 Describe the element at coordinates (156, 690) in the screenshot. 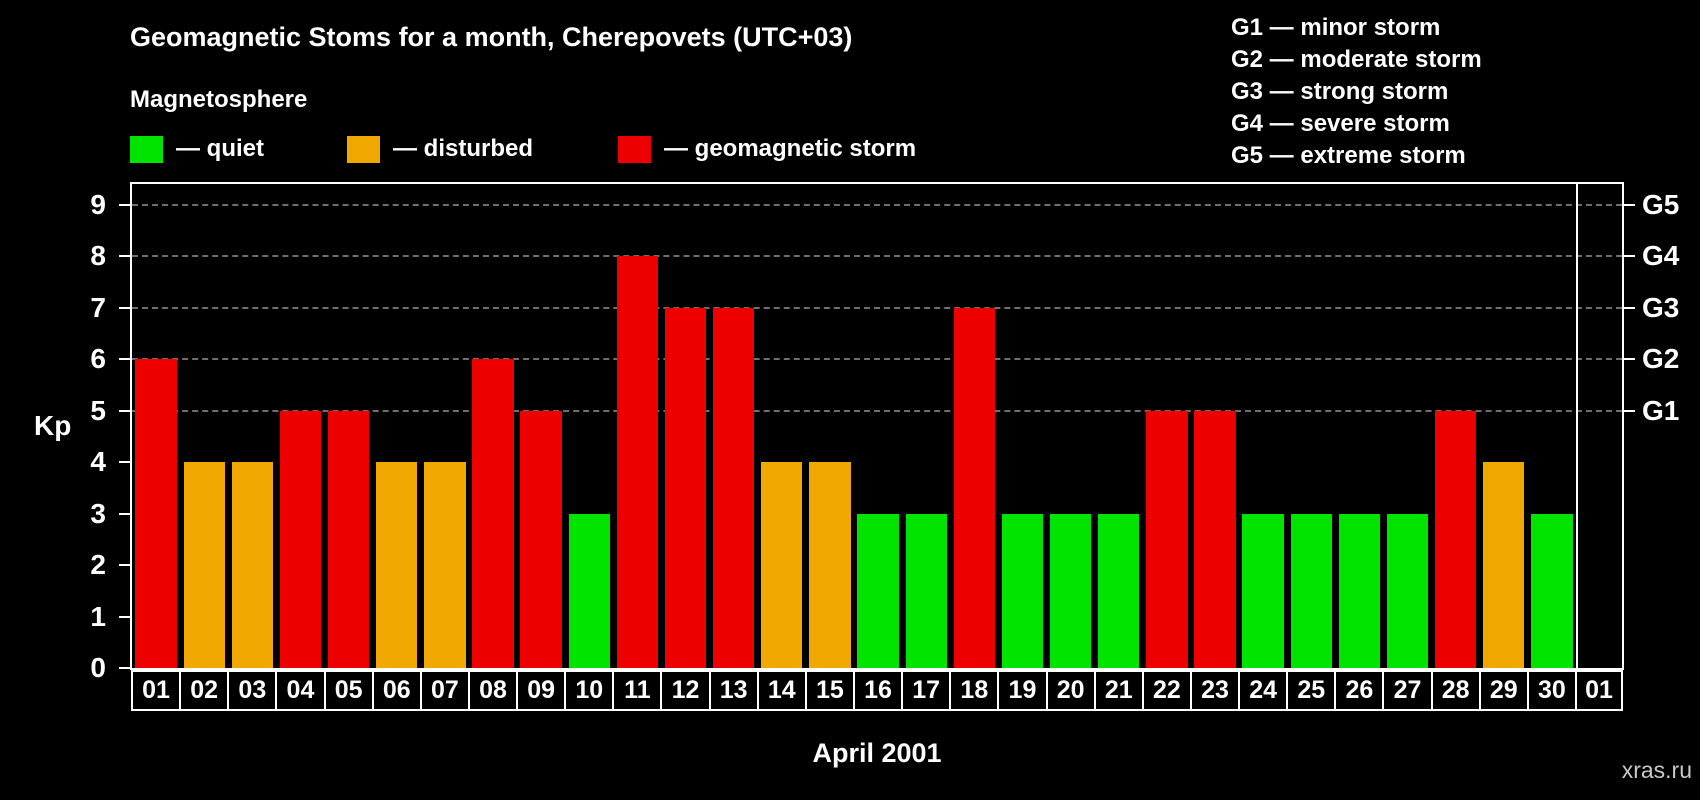

I see `day-label-01: 01` at that location.